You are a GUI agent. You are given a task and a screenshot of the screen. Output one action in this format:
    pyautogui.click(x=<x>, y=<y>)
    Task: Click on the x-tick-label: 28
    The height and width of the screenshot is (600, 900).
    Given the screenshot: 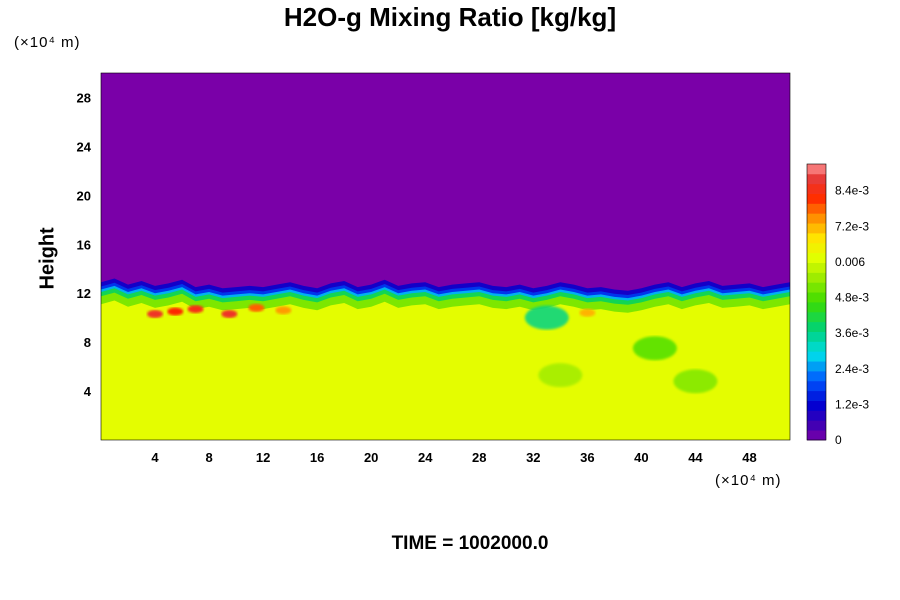 What is the action you would take?
    pyautogui.click(x=479, y=457)
    